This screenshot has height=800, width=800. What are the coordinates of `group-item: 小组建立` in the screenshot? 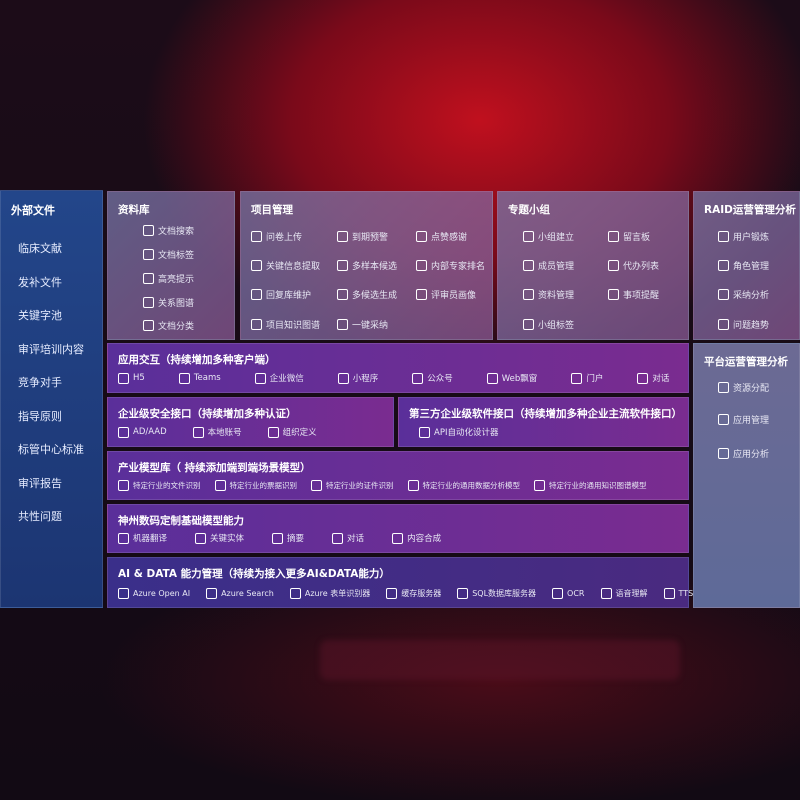 It's located at (548, 236).